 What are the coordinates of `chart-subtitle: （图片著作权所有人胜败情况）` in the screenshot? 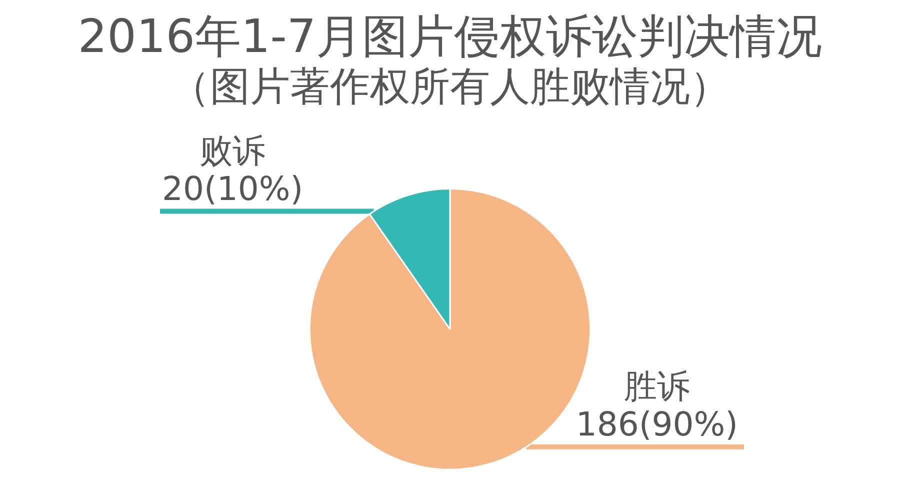 It's located at (450, 87).